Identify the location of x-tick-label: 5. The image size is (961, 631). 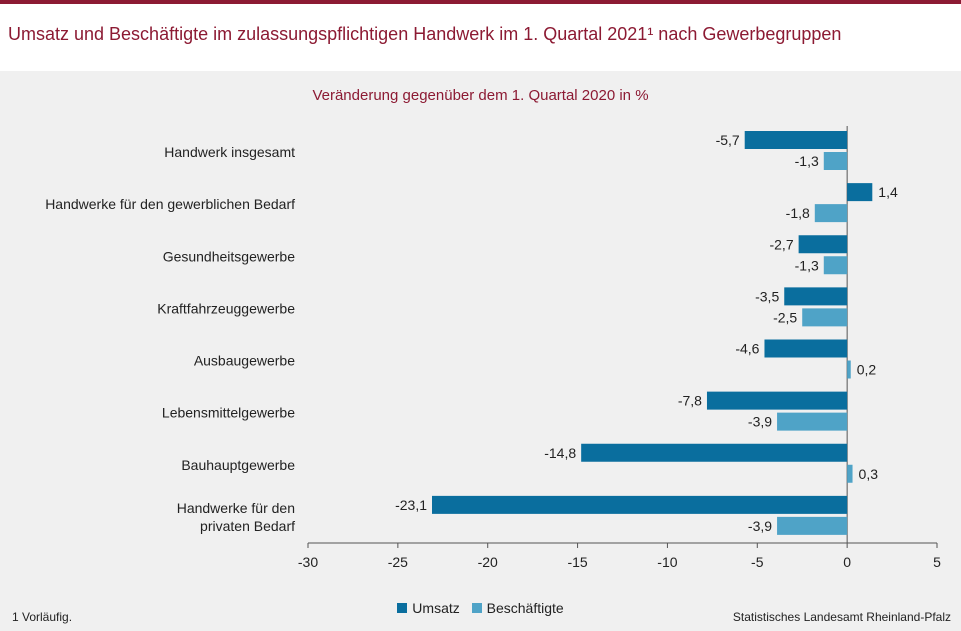
(937, 562).